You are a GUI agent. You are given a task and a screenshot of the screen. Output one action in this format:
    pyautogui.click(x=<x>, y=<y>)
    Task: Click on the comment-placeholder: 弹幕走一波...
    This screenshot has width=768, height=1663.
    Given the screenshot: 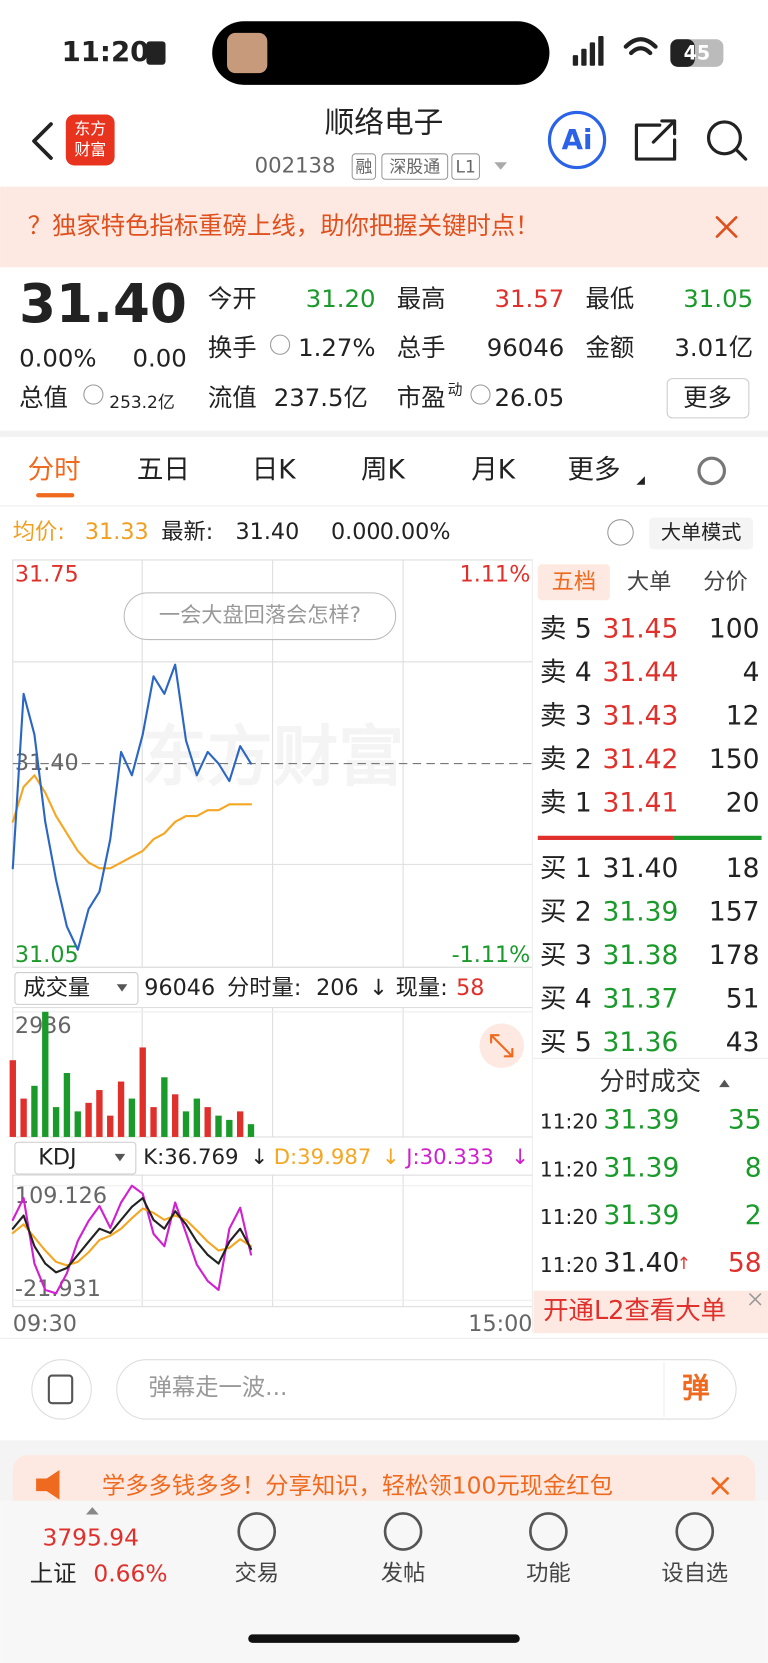 What is the action you would take?
    pyautogui.click(x=218, y=1387)
    